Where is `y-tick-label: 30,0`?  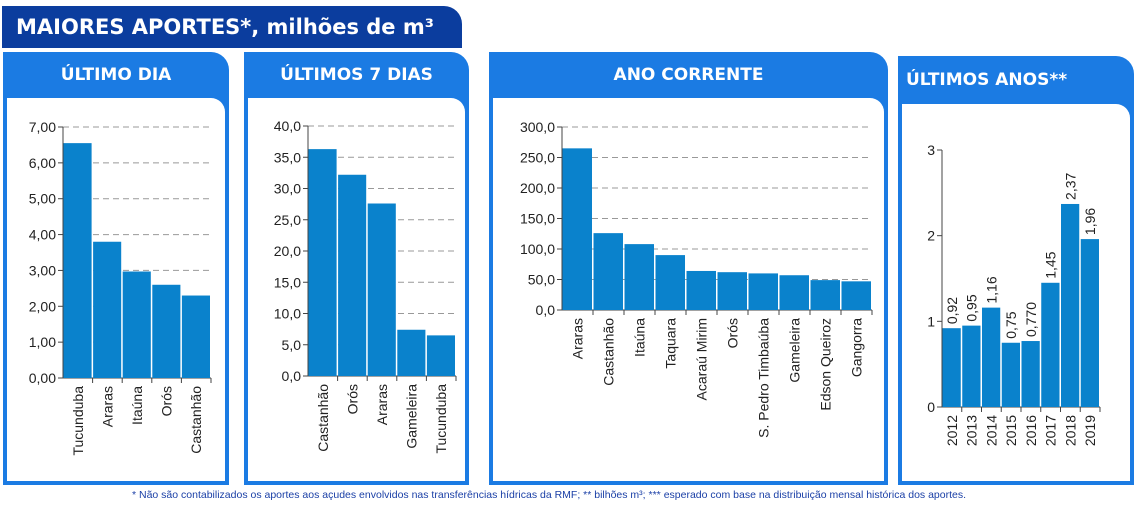
y-tick-label: 30,0 is located at coordinates (287, 189).